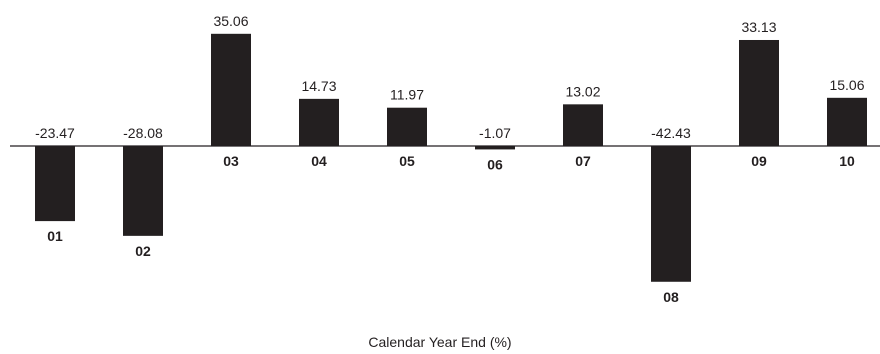  I want to click on category-label-09: 09, so click(759, 161).